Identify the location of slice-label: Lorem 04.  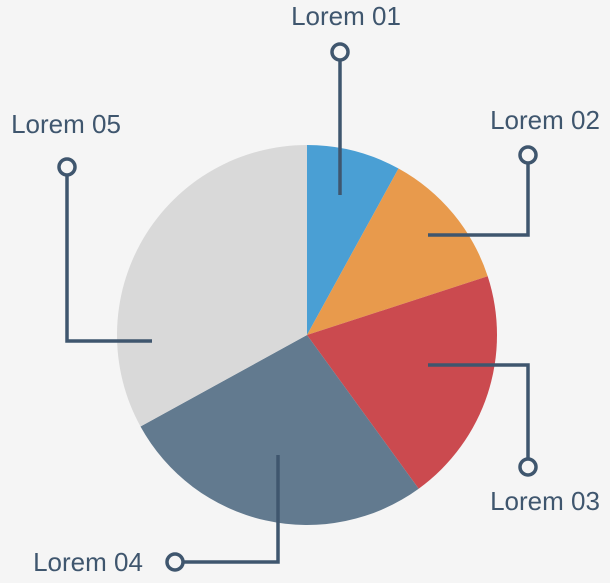
(88, 562).